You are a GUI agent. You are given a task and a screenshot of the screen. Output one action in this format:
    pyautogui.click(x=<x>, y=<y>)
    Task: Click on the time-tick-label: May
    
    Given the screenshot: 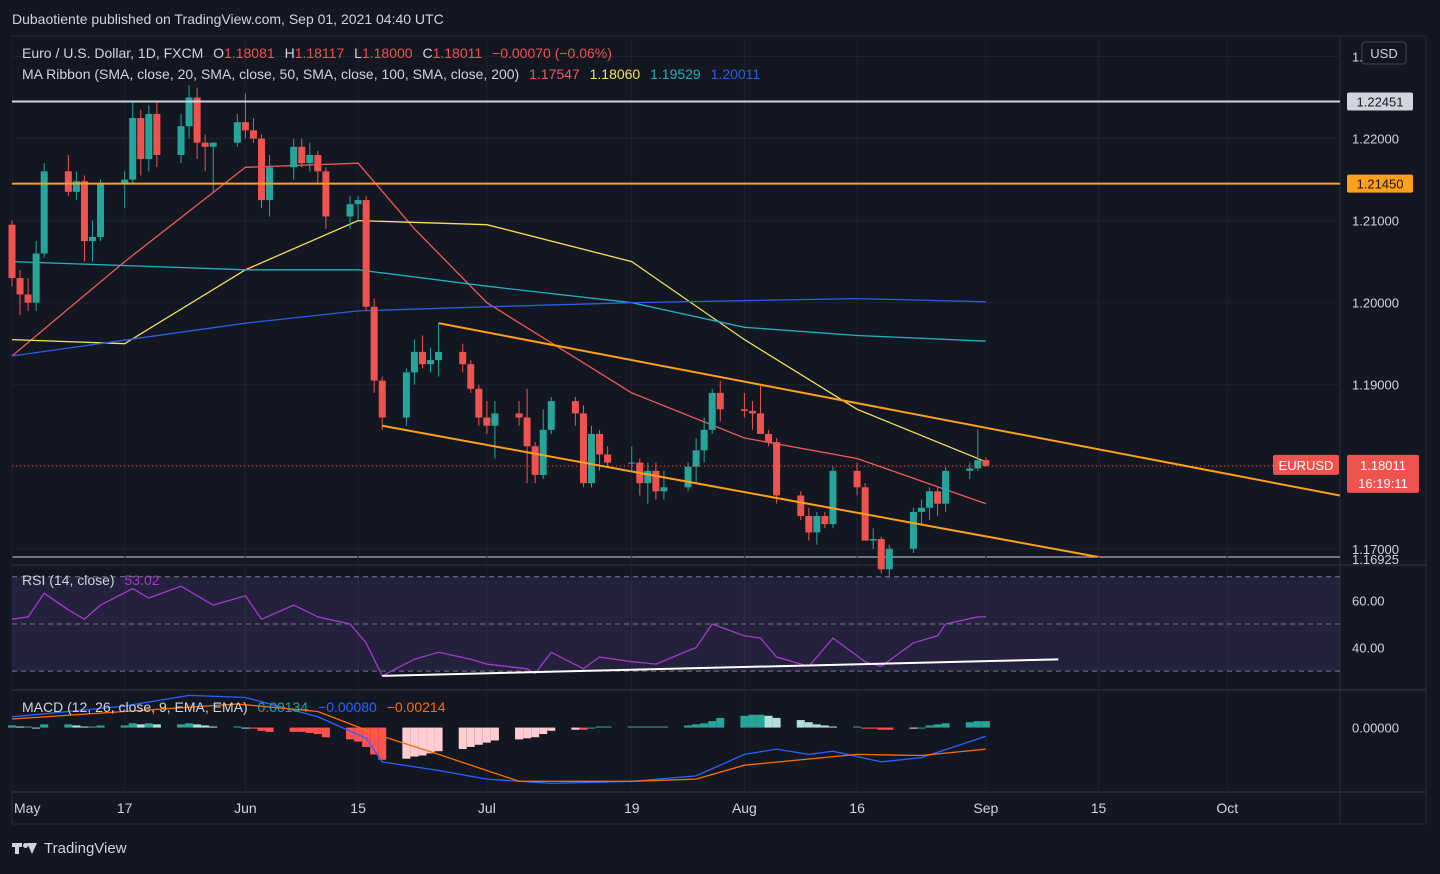 What is the action you would take?
    pyautogui.click(x=27, y=808)
    